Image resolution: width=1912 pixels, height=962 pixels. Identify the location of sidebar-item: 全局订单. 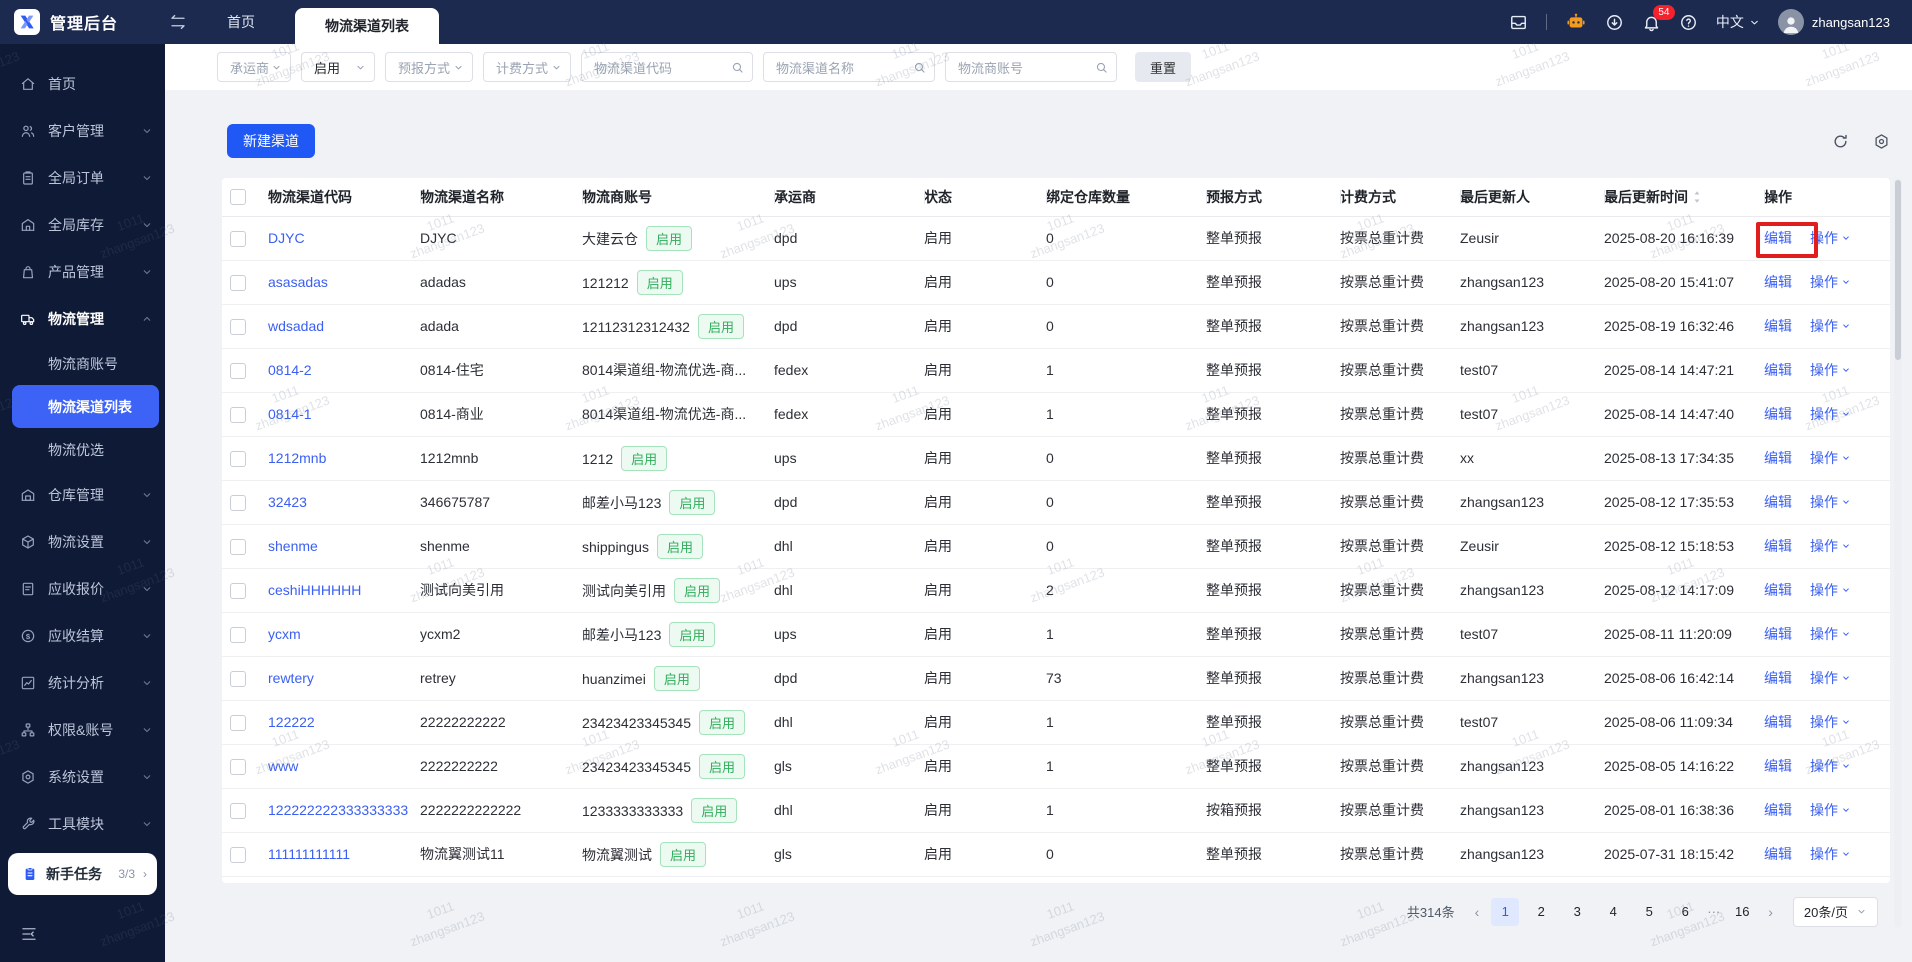
(82, 177).